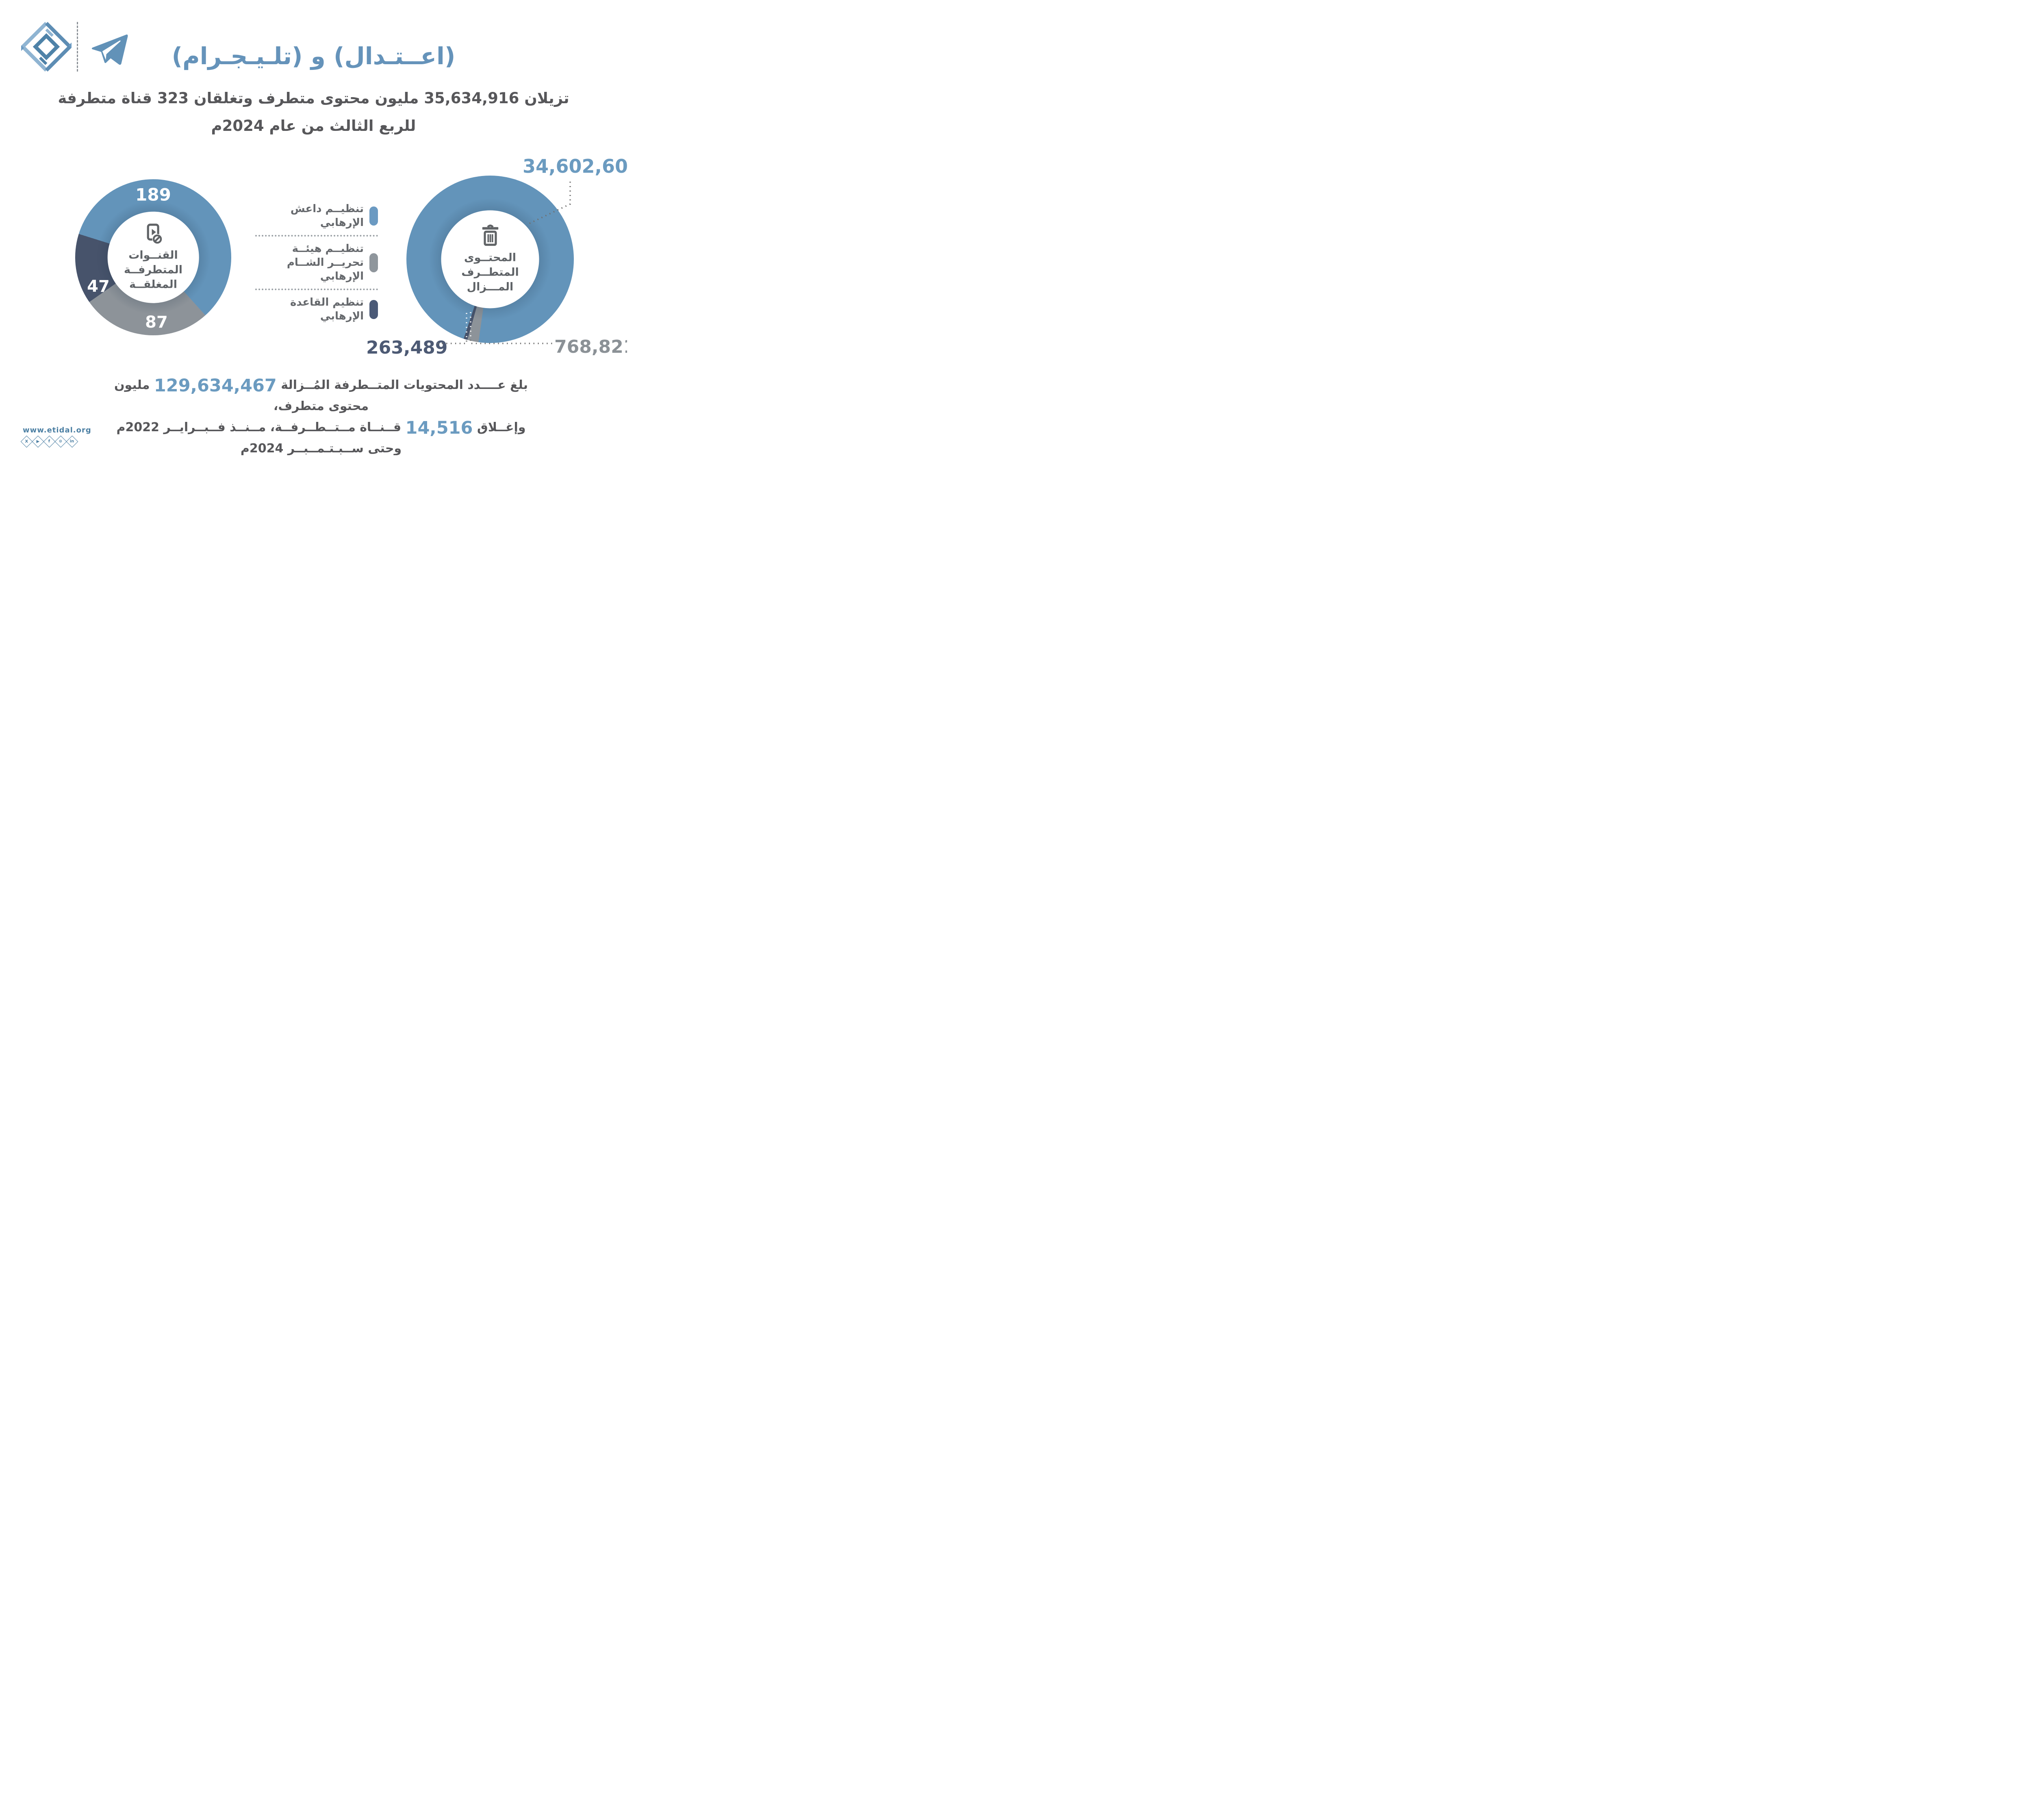 This screenshot has height=1820, width=2032. What do you see at coordinates (109, 49) in the screenshot?
I see `telegram-icon` at bounding box center [109, 49].